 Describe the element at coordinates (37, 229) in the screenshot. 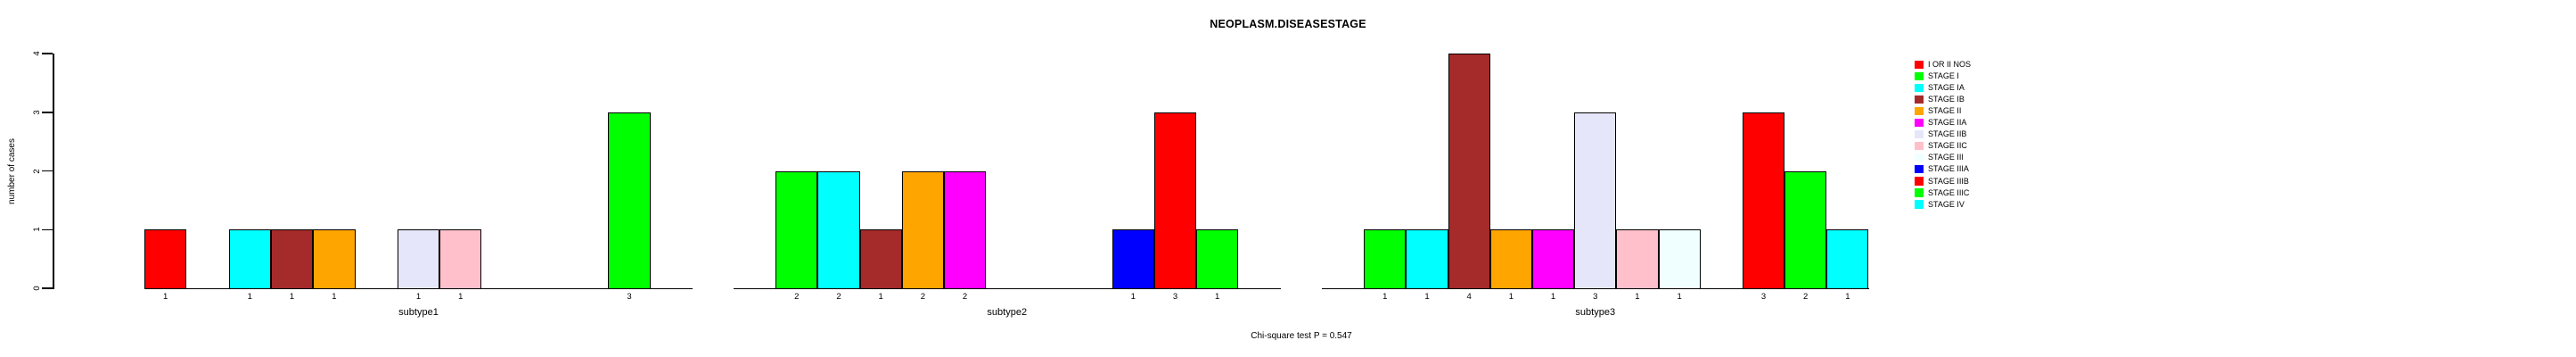

I see `y-tick-label: 1` at that location.